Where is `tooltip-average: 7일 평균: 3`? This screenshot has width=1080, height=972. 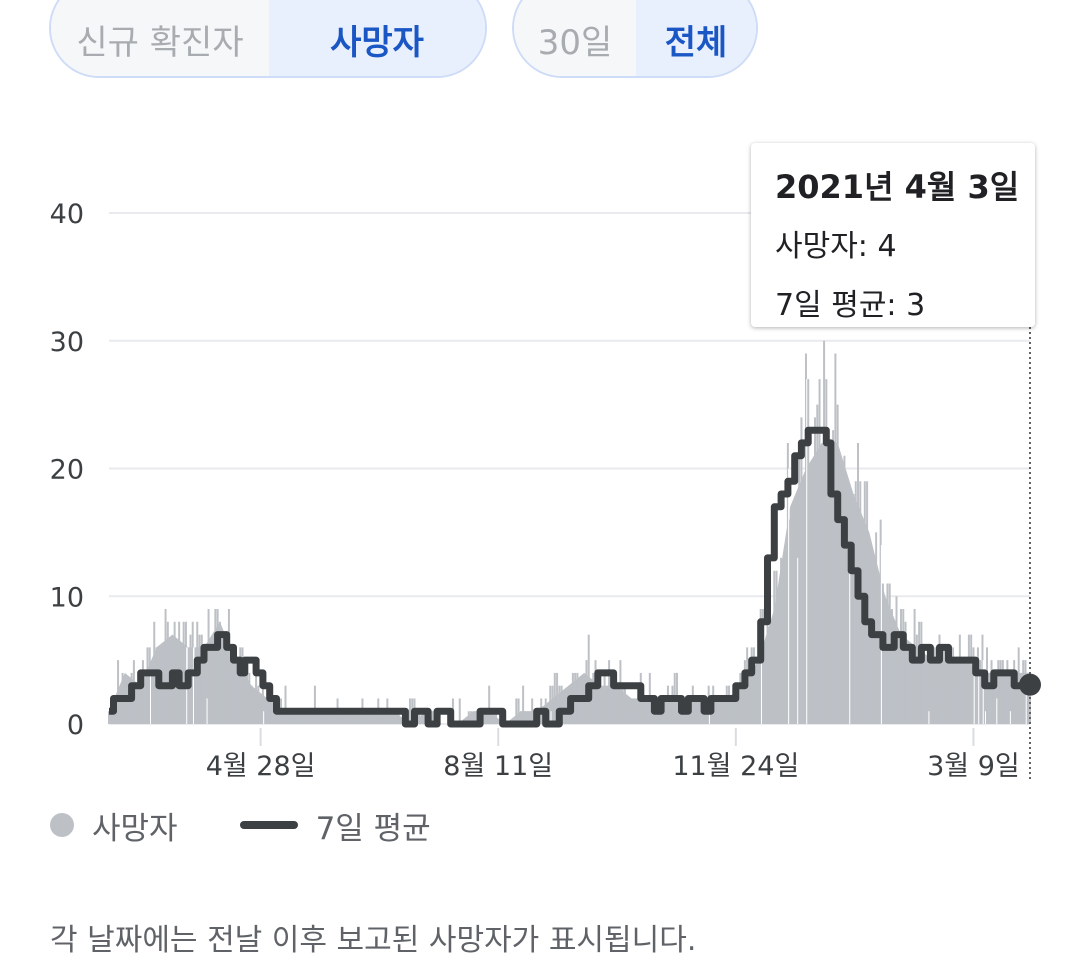 tooltip-average: 7일 평균: 3 is located at coordinates (850, 305).